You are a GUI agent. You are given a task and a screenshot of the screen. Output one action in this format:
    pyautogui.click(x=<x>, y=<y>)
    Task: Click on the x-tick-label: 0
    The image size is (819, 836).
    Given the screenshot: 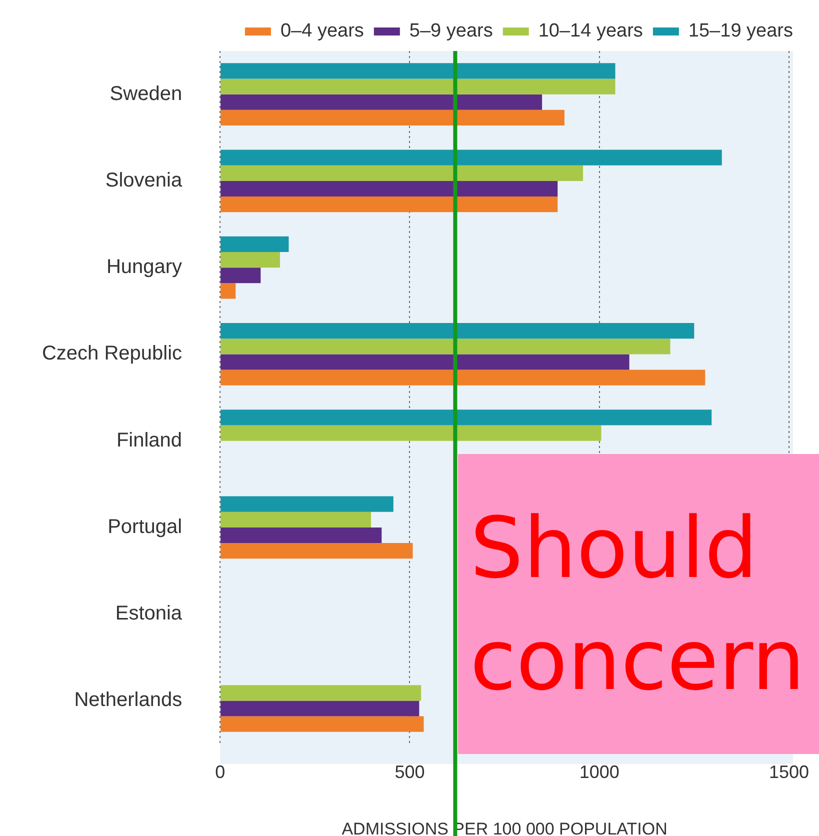 What is the action you would take?
    pyautogui.click(x=220, y=772)
    